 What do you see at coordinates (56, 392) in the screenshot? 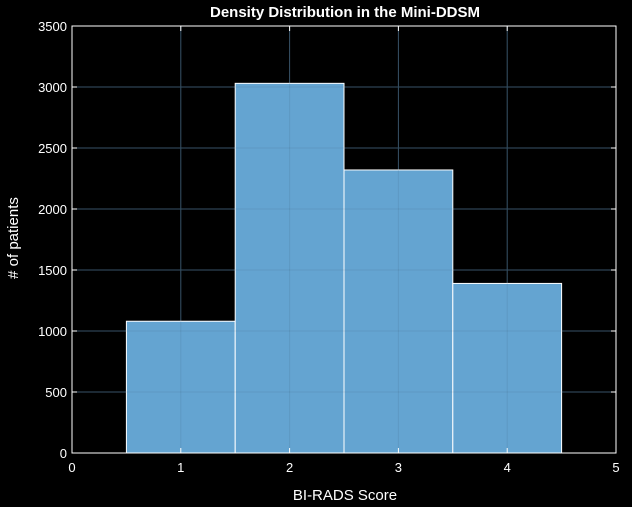
I see `y-tick-label: 500` at bounding box center [56, 392].